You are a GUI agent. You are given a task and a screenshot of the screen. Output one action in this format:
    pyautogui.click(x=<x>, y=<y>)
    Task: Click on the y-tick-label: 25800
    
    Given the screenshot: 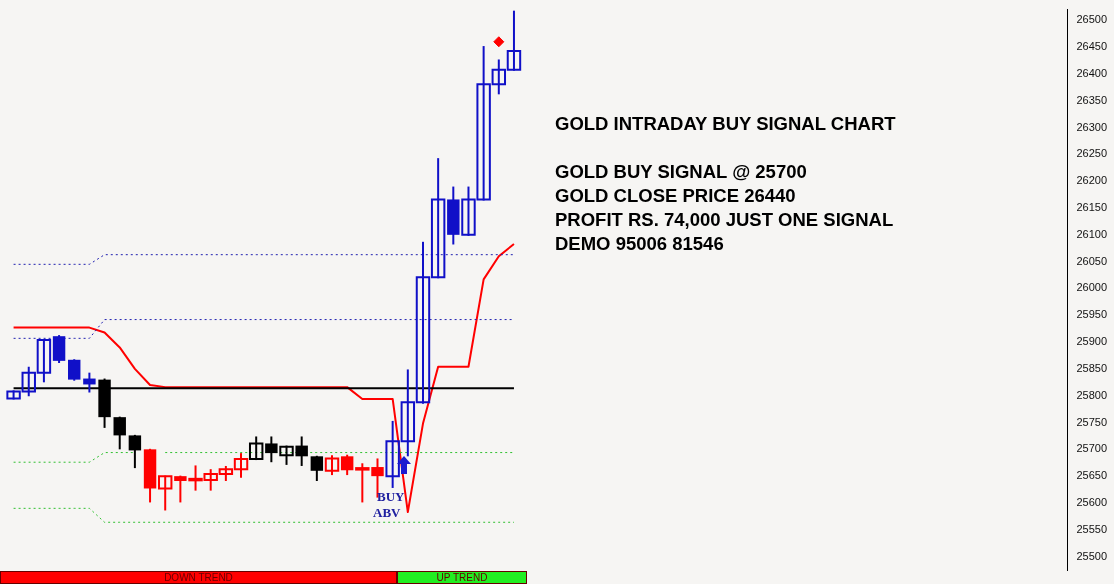 What is the action you would take?
    pyautogui.click(x=1092, y=394)
    